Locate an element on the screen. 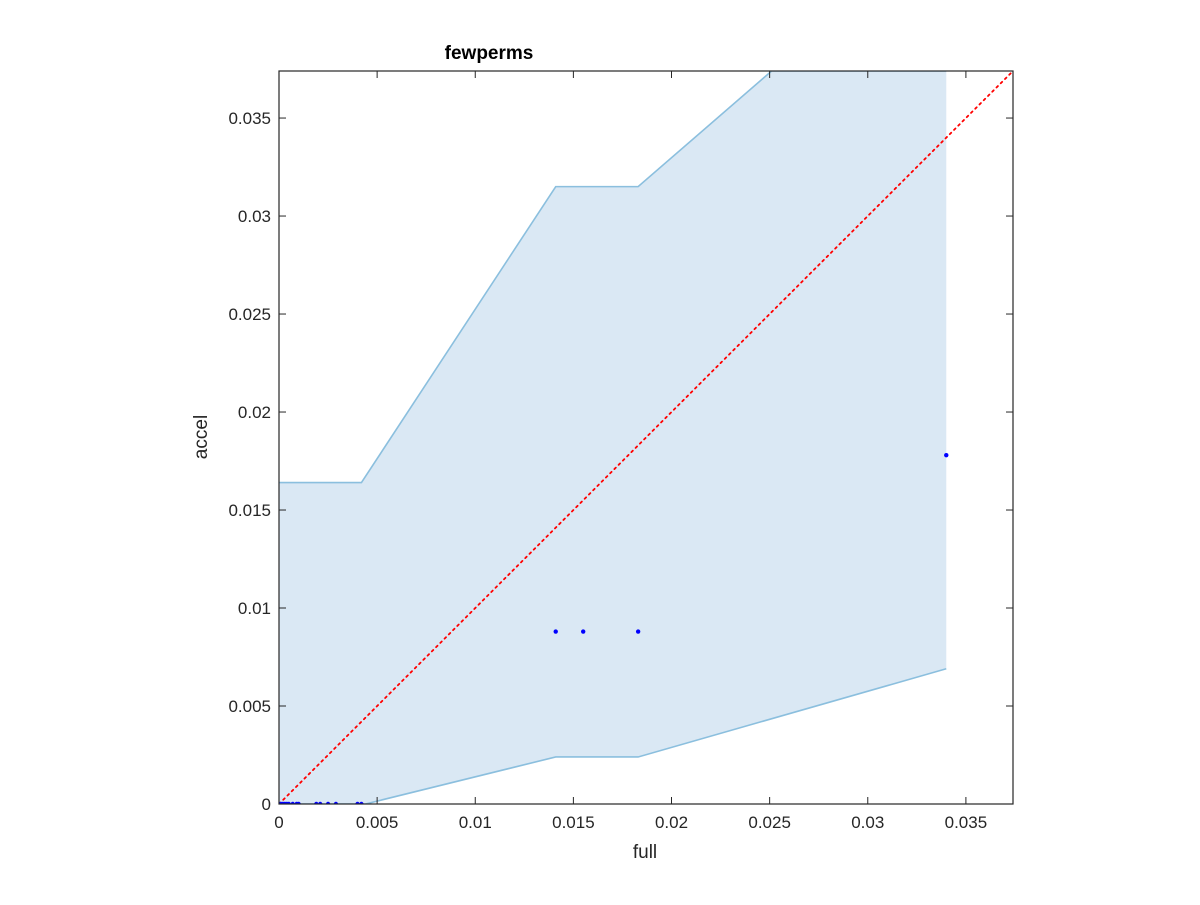 The image size is (1200, 905). y-tick-label: 0.005 is located at coordinates (249, 706).